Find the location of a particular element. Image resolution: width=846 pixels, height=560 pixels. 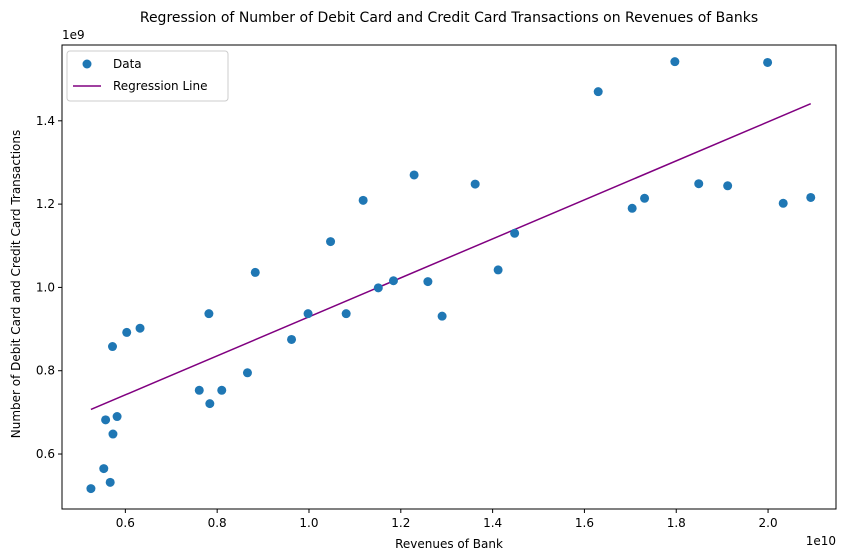

x-tick-label: 0.6 is located at coordinates (125, 523).